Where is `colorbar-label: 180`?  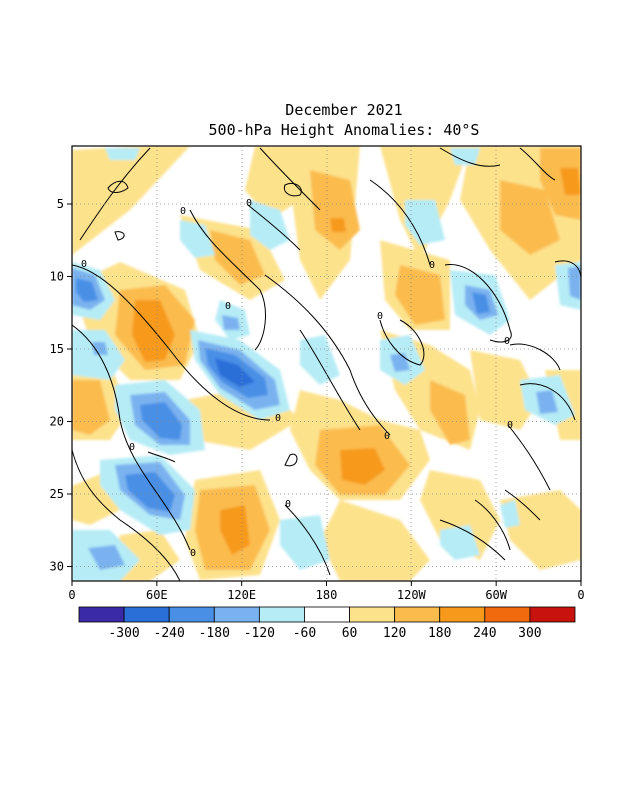 colorbar-label: 180 is located at coordinates (439, 633).